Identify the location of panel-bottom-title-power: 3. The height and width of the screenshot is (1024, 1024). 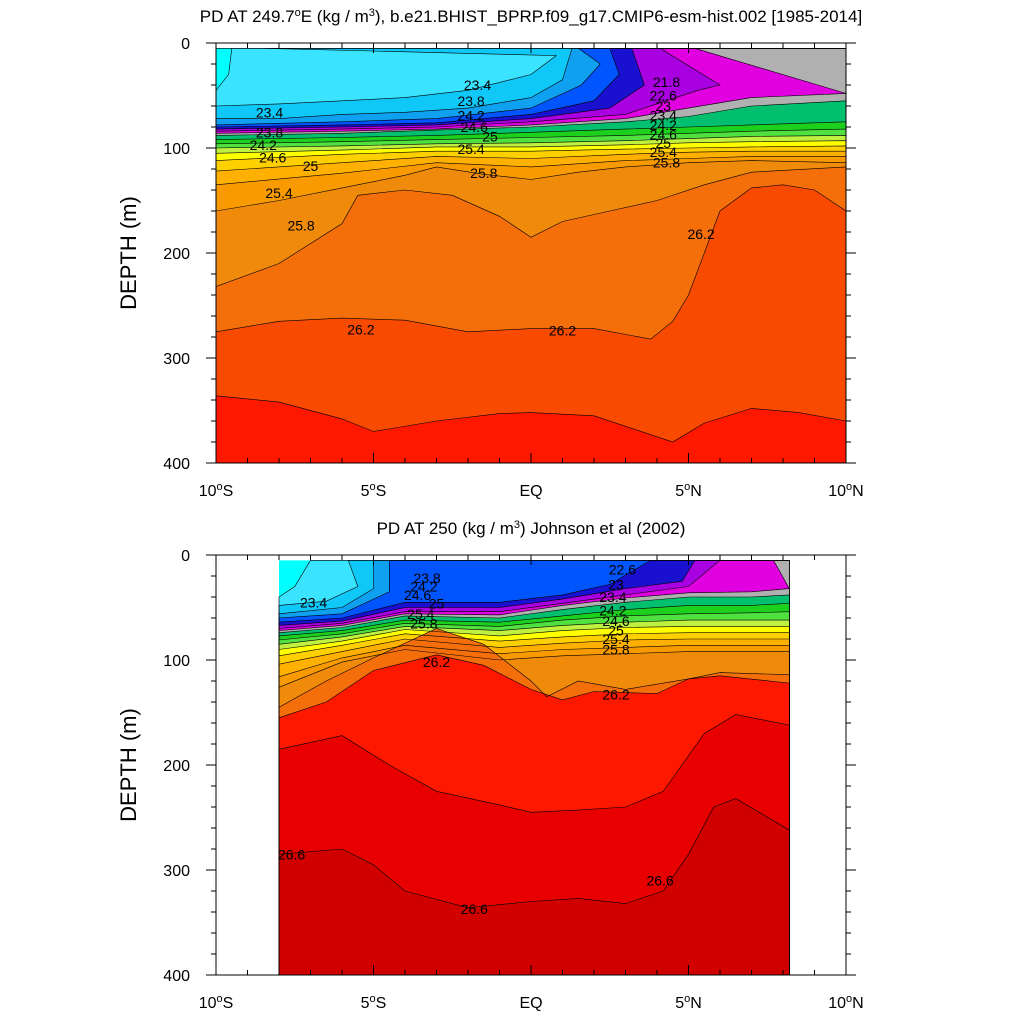
(517, 525).